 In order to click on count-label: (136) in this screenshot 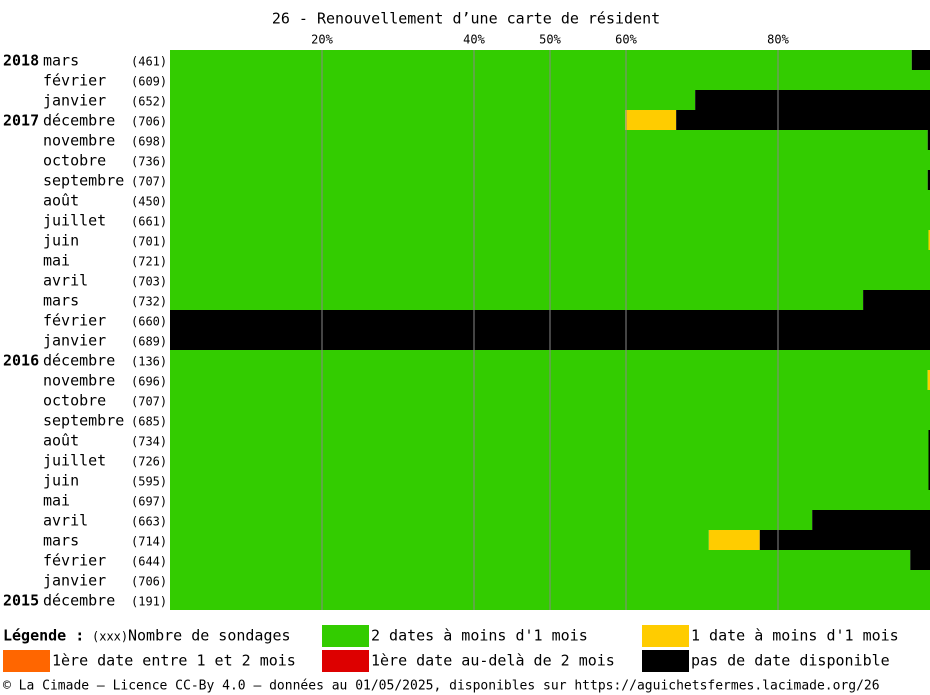, I will do `click(149, 362)`.